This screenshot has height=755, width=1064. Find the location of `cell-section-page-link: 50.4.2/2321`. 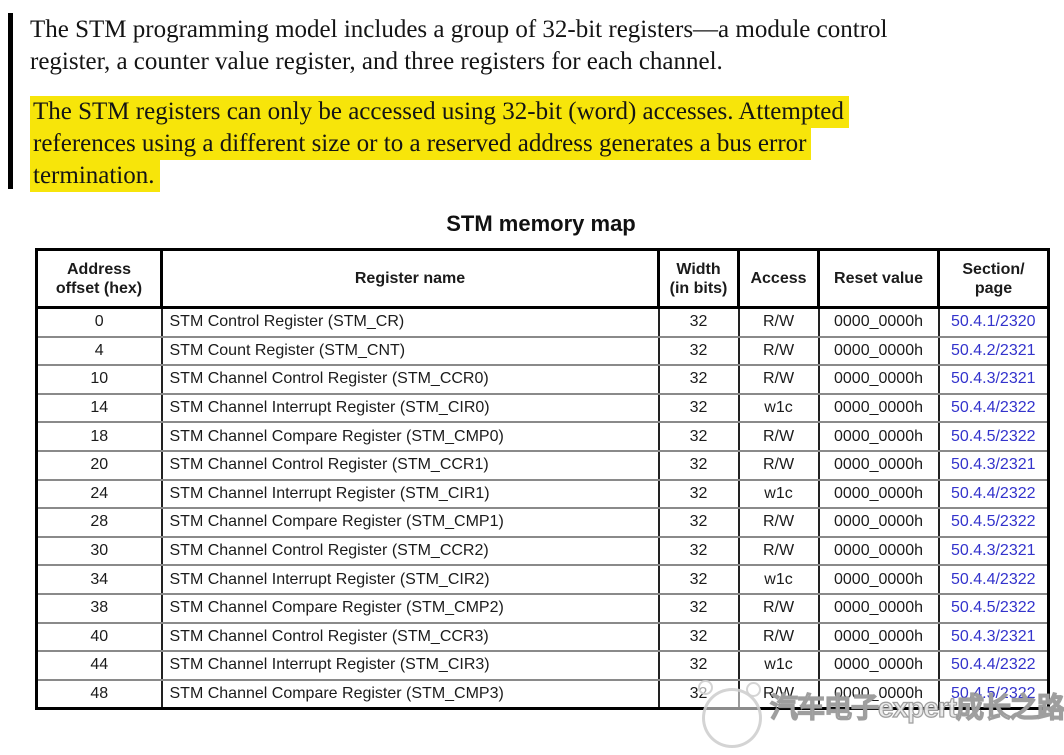

cell-section-page-link: 50.4.2/2321 is located at coordinates (993, 351).